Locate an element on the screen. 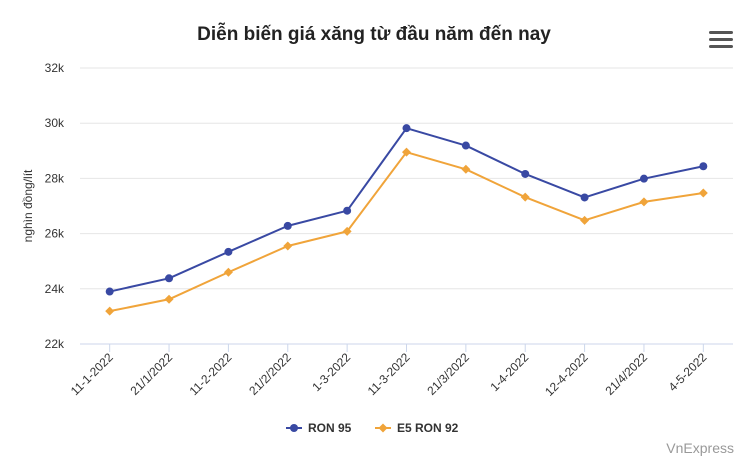 This screenshot has height=472, width=748. menu-icon is located at coordinates (721, 41).